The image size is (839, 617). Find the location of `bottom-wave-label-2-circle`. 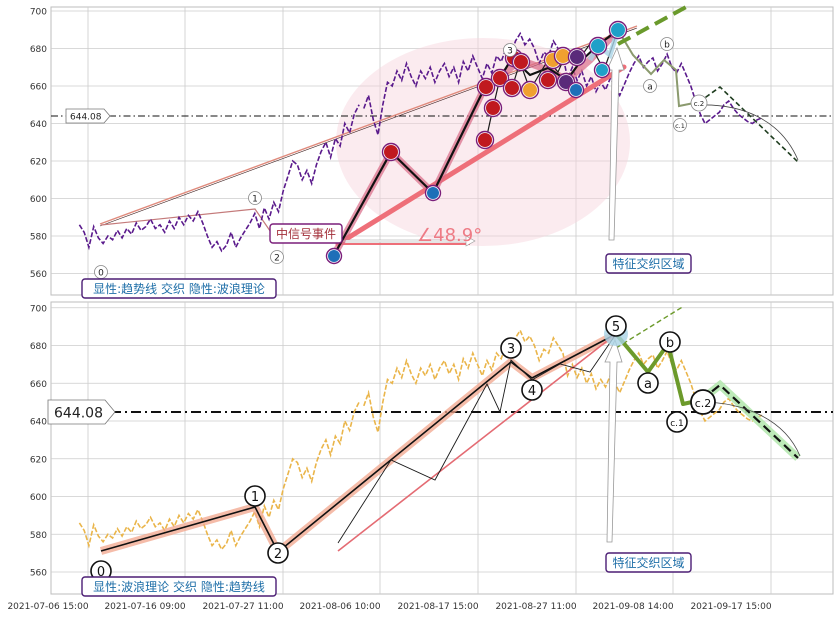

bottom-wave-label-2-circle is located at coordinates (278, 553).